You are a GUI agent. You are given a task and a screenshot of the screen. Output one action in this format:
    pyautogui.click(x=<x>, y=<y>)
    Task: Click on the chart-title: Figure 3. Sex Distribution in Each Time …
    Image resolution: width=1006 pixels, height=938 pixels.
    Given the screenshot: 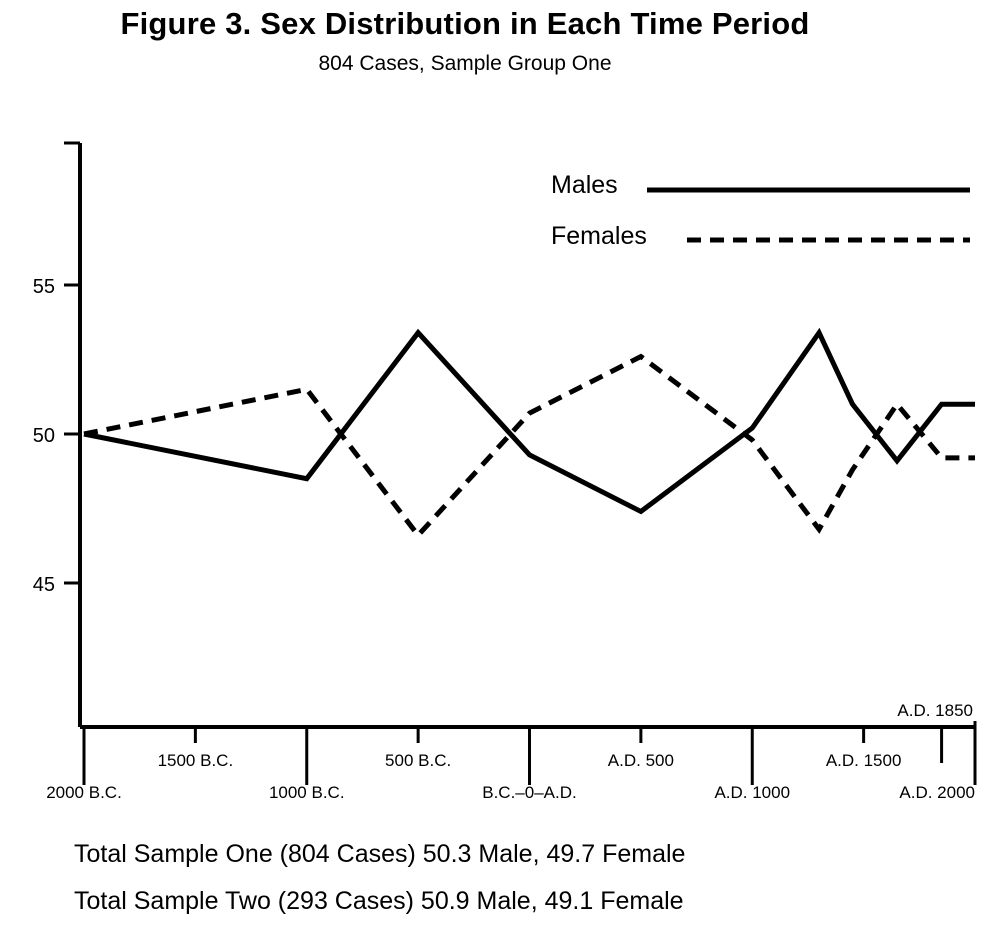 What is the action you would take?
    pyautogui.click(x=465, y=23)
    